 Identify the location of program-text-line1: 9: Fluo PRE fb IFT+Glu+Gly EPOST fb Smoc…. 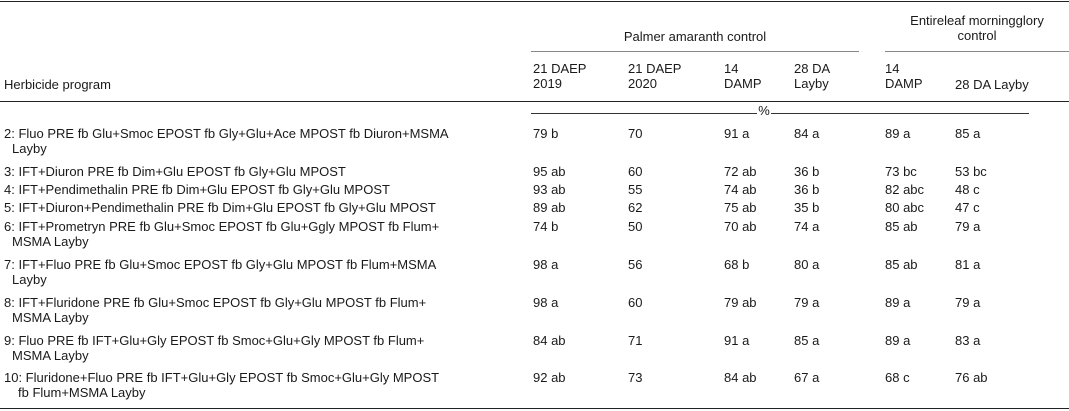
(214, 340).